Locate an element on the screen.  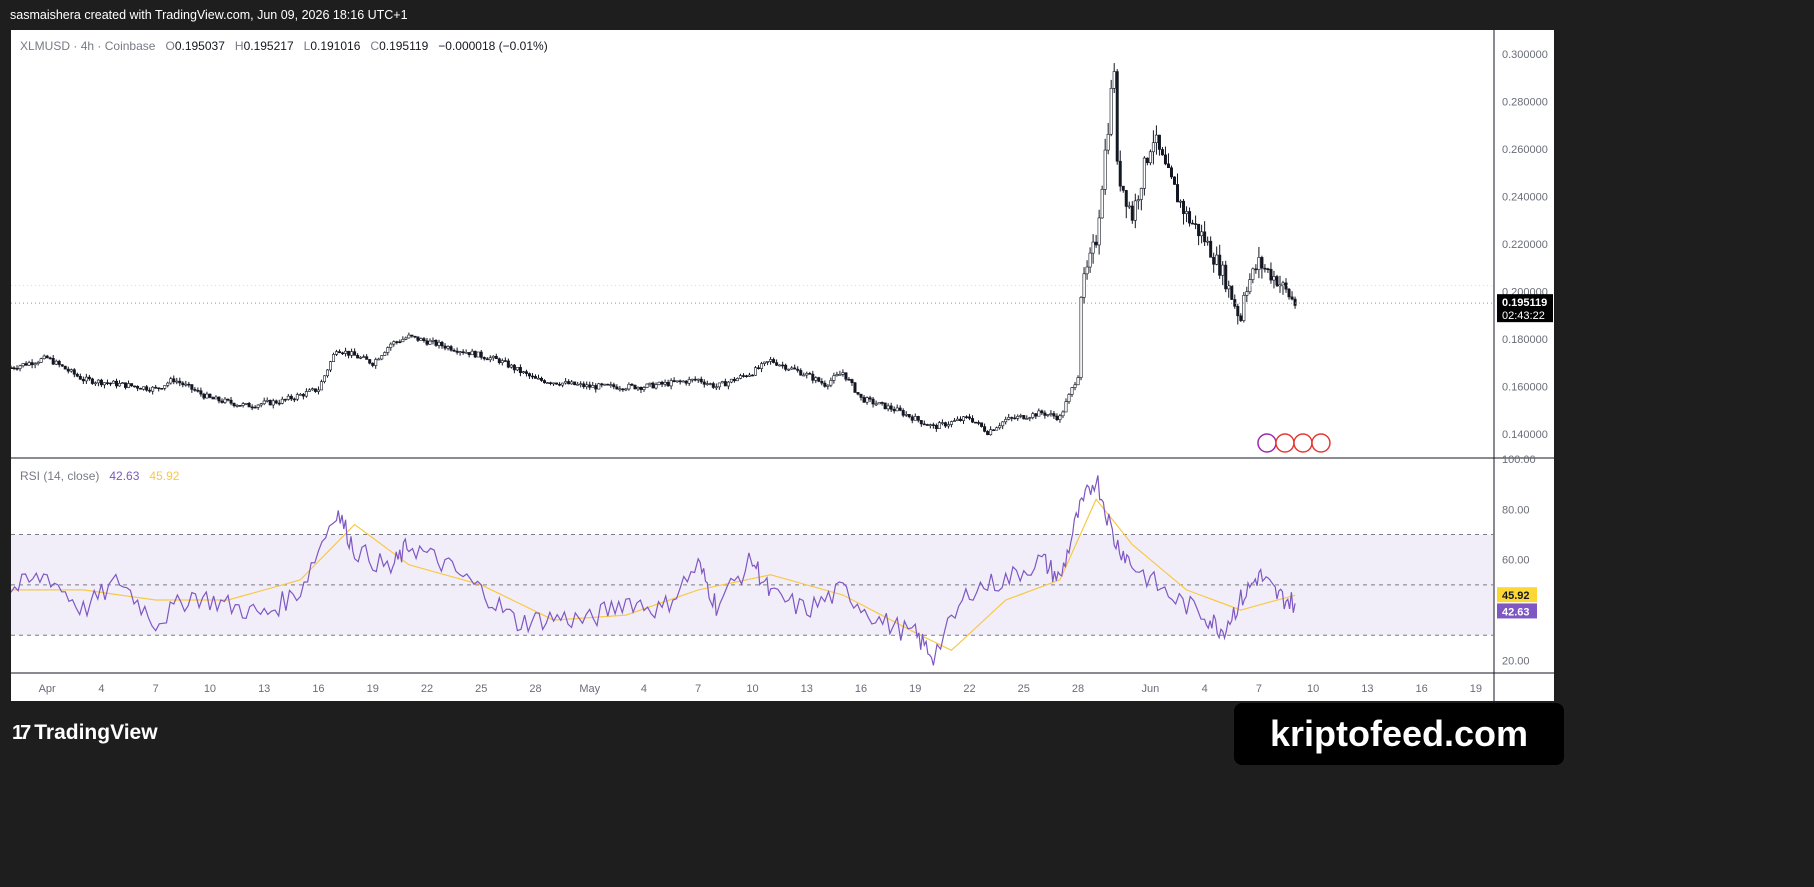
rsi-band-fill is located at coordinates (752, 585).